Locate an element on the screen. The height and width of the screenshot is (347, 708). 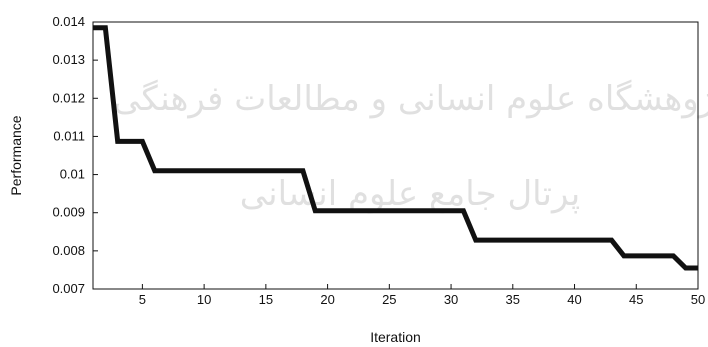
x-tick-label: 35 is located at coordinates (513, 299).